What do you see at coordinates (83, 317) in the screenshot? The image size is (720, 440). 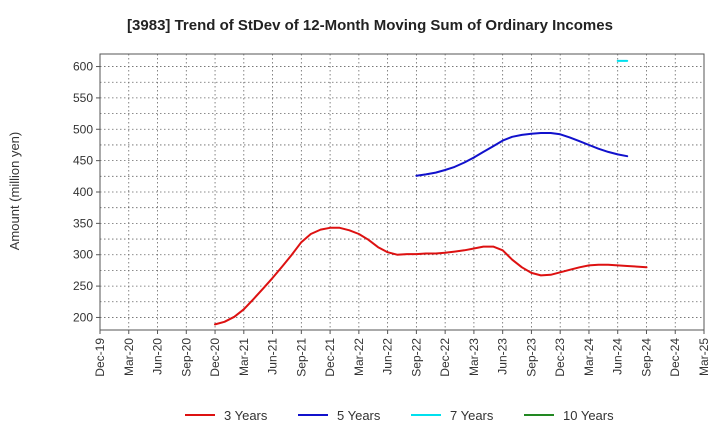 I see `y-tick-label: 200` at bounding box center [83, 317].